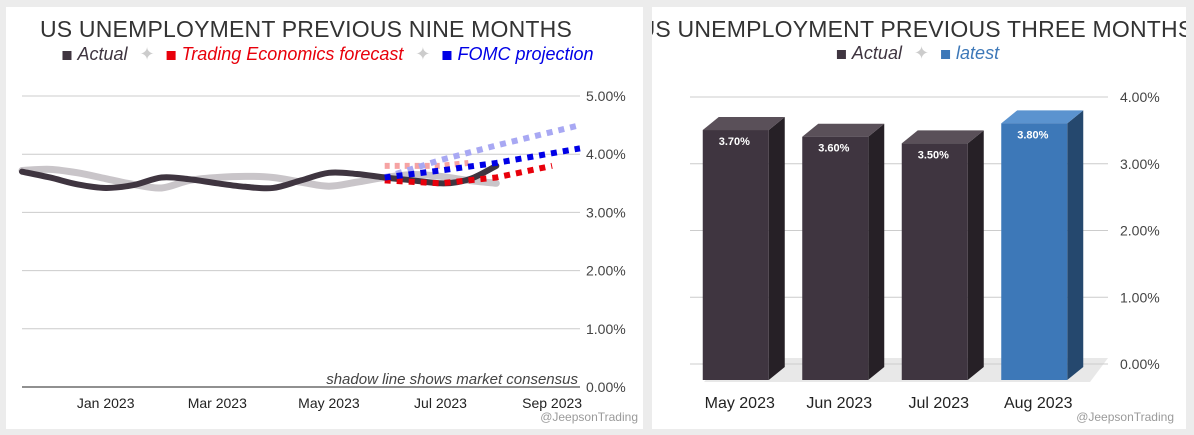 The width and height of the screenshot is (1194, 435). What do you see at coordinates (919, 29) in the screenshot?
I see `chart-title: US UNEMPLOYMENT PREVIOUS THREE MONTHS` at bounding box center [919, 29].